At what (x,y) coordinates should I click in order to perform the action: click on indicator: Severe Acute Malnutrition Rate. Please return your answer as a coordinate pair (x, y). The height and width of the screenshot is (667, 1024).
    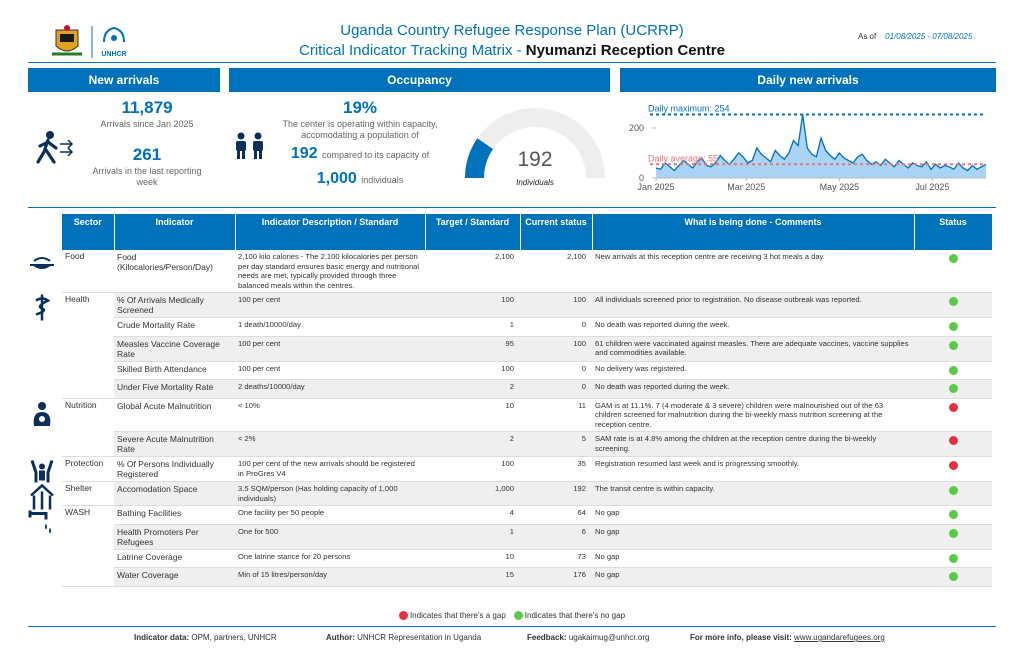
    Looking at the image, I should click on (174, 444).